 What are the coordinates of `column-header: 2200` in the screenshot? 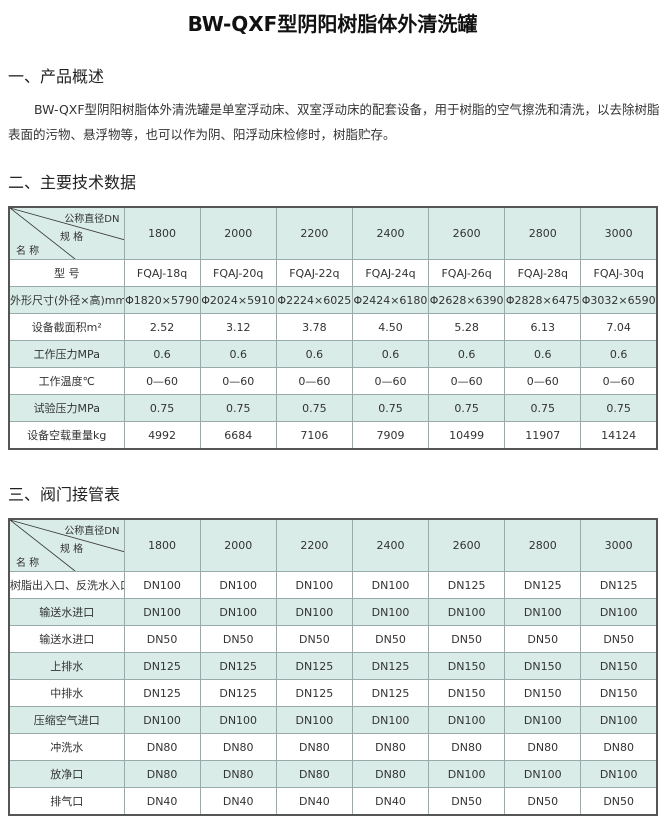 It's located at (314, 233).